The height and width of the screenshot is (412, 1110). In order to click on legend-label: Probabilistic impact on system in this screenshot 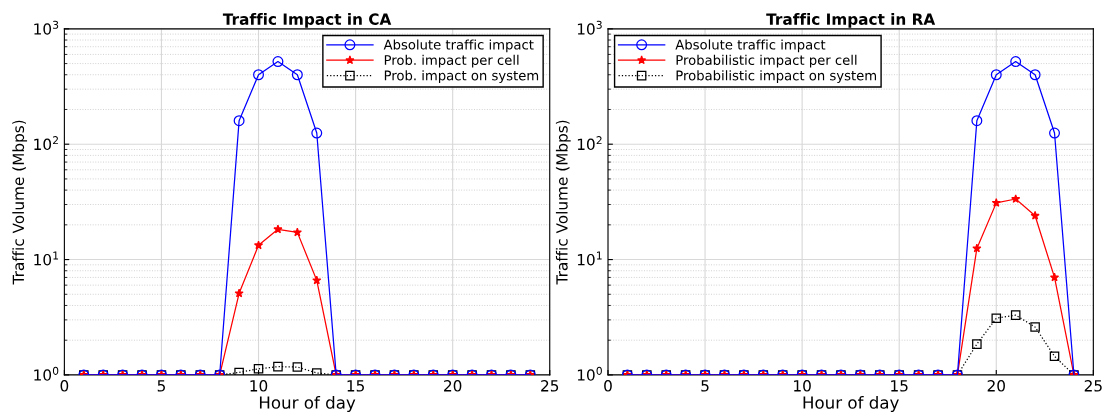, I will do `click(776, 76)`.